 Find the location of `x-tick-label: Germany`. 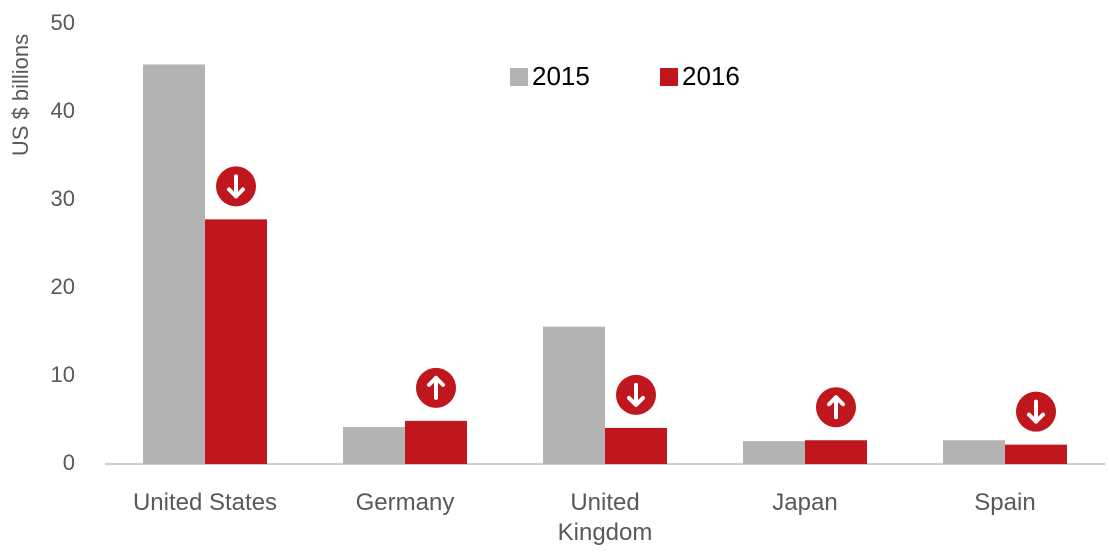

x-tick-label: Germany is located at coordinates (405, 502).